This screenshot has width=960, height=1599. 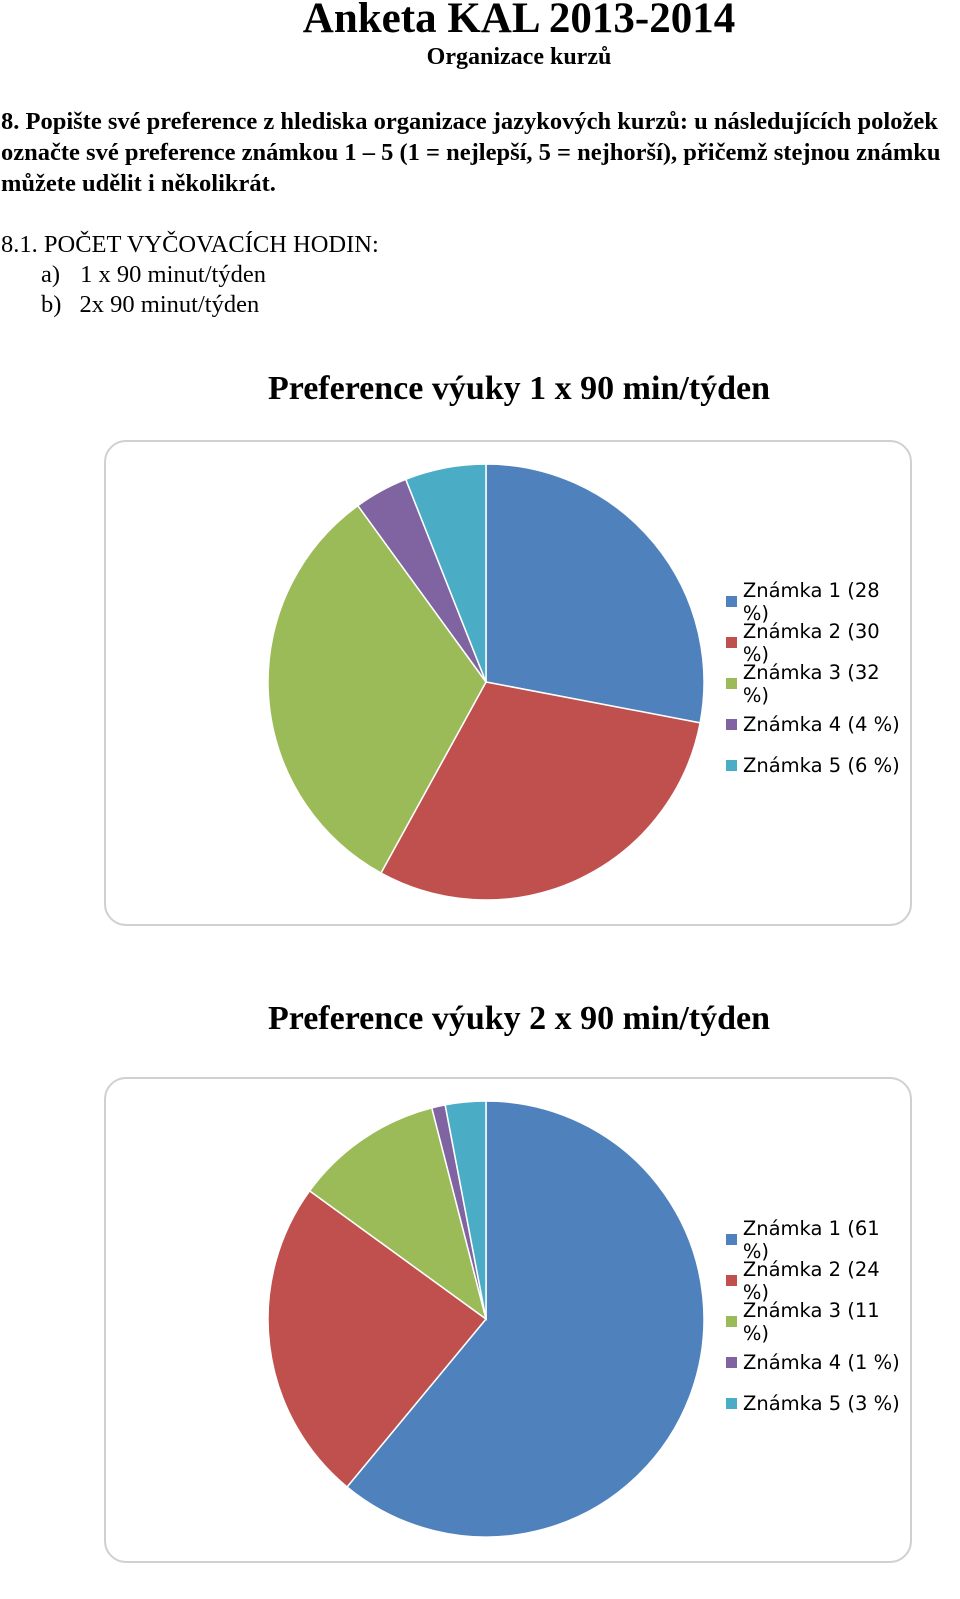 What do you see at coordinates (51, 304) in the screenshot?
I see `option-marker: b)` at bounding box center [51, 304].